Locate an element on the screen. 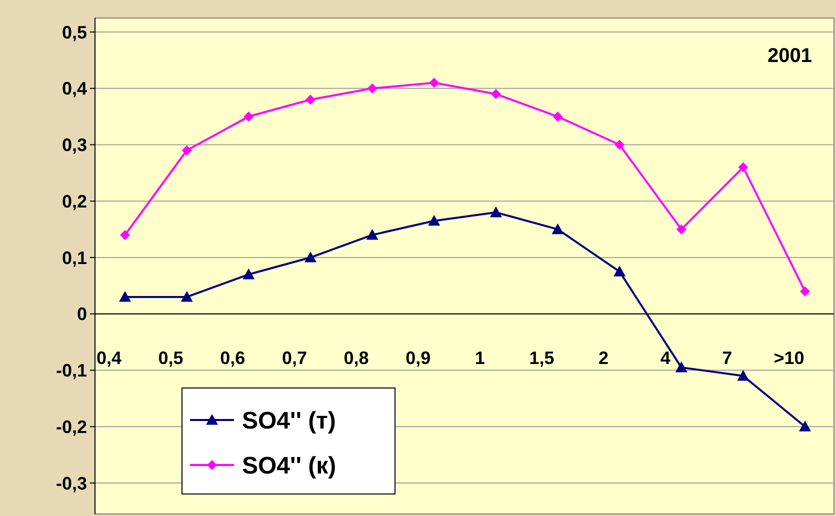 Image resolution: width=836 pixels, height=516 pixels. x-tick-label: 1,5 is located at coordinates (541, 358).